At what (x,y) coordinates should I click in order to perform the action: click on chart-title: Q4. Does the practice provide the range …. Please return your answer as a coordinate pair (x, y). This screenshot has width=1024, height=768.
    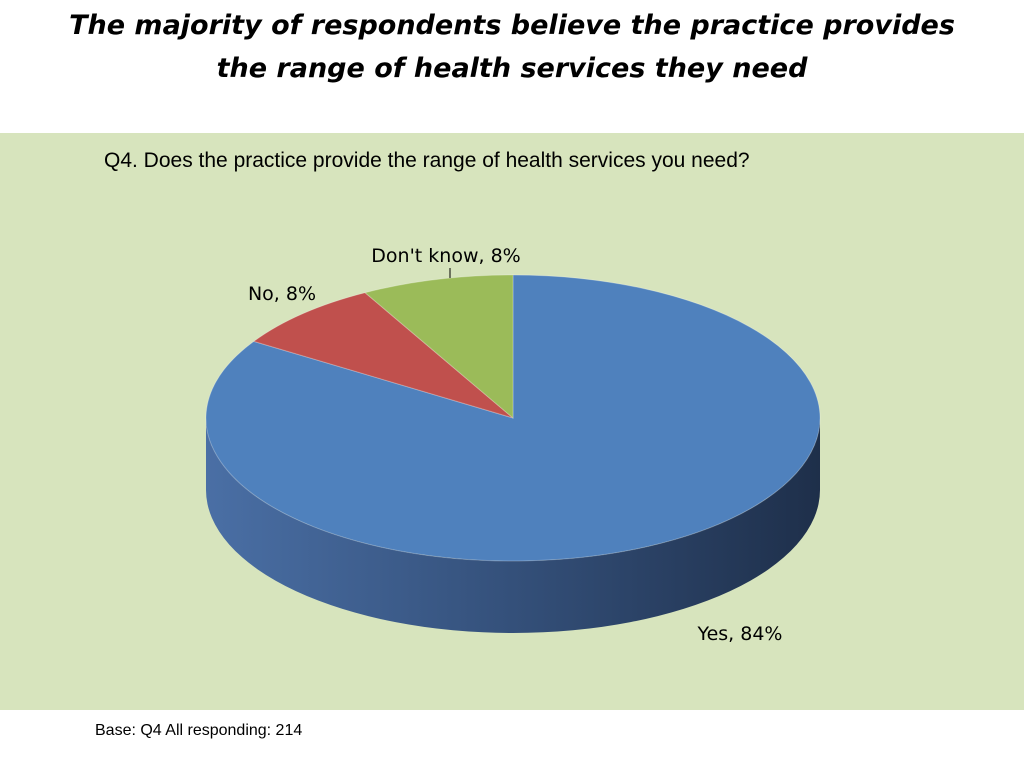
    Looking at the image, I should click on (427, 160).